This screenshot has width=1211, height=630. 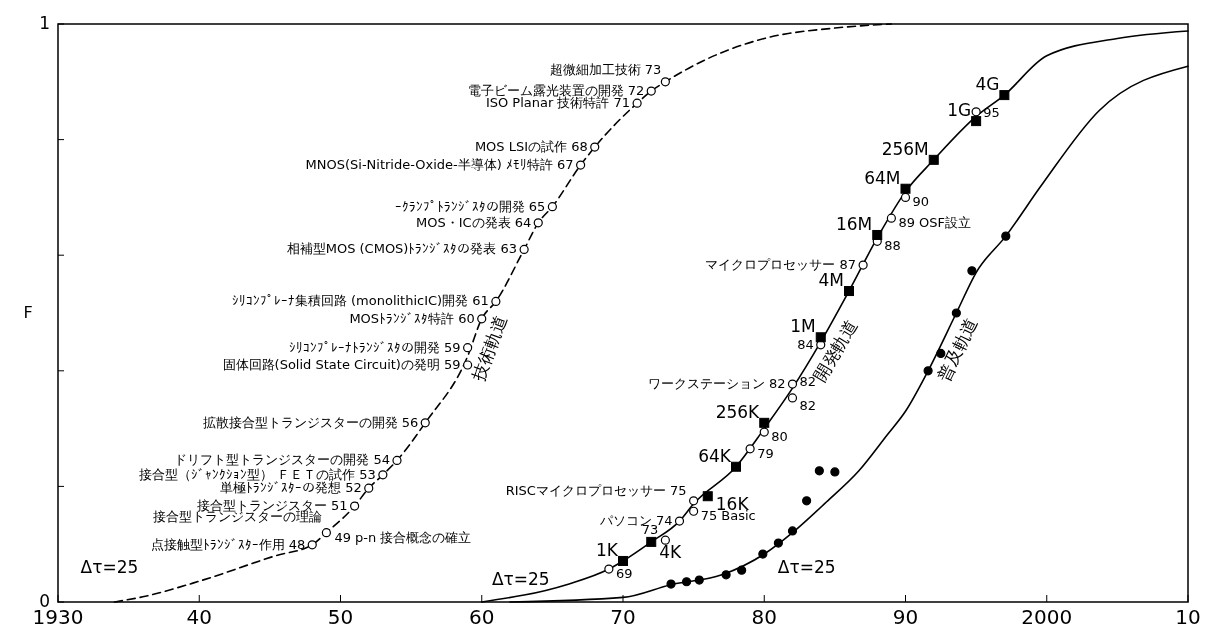 I want to click on annotation: 79, so click(x=765, y=453).